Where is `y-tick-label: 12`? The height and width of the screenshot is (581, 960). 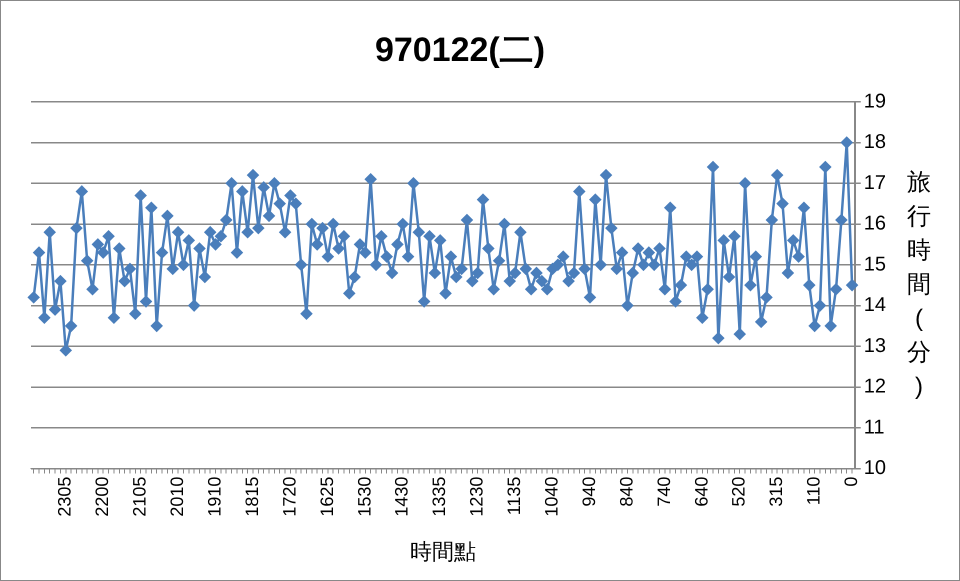 y-tick-label: 12 is located at coordinates (875, 387).